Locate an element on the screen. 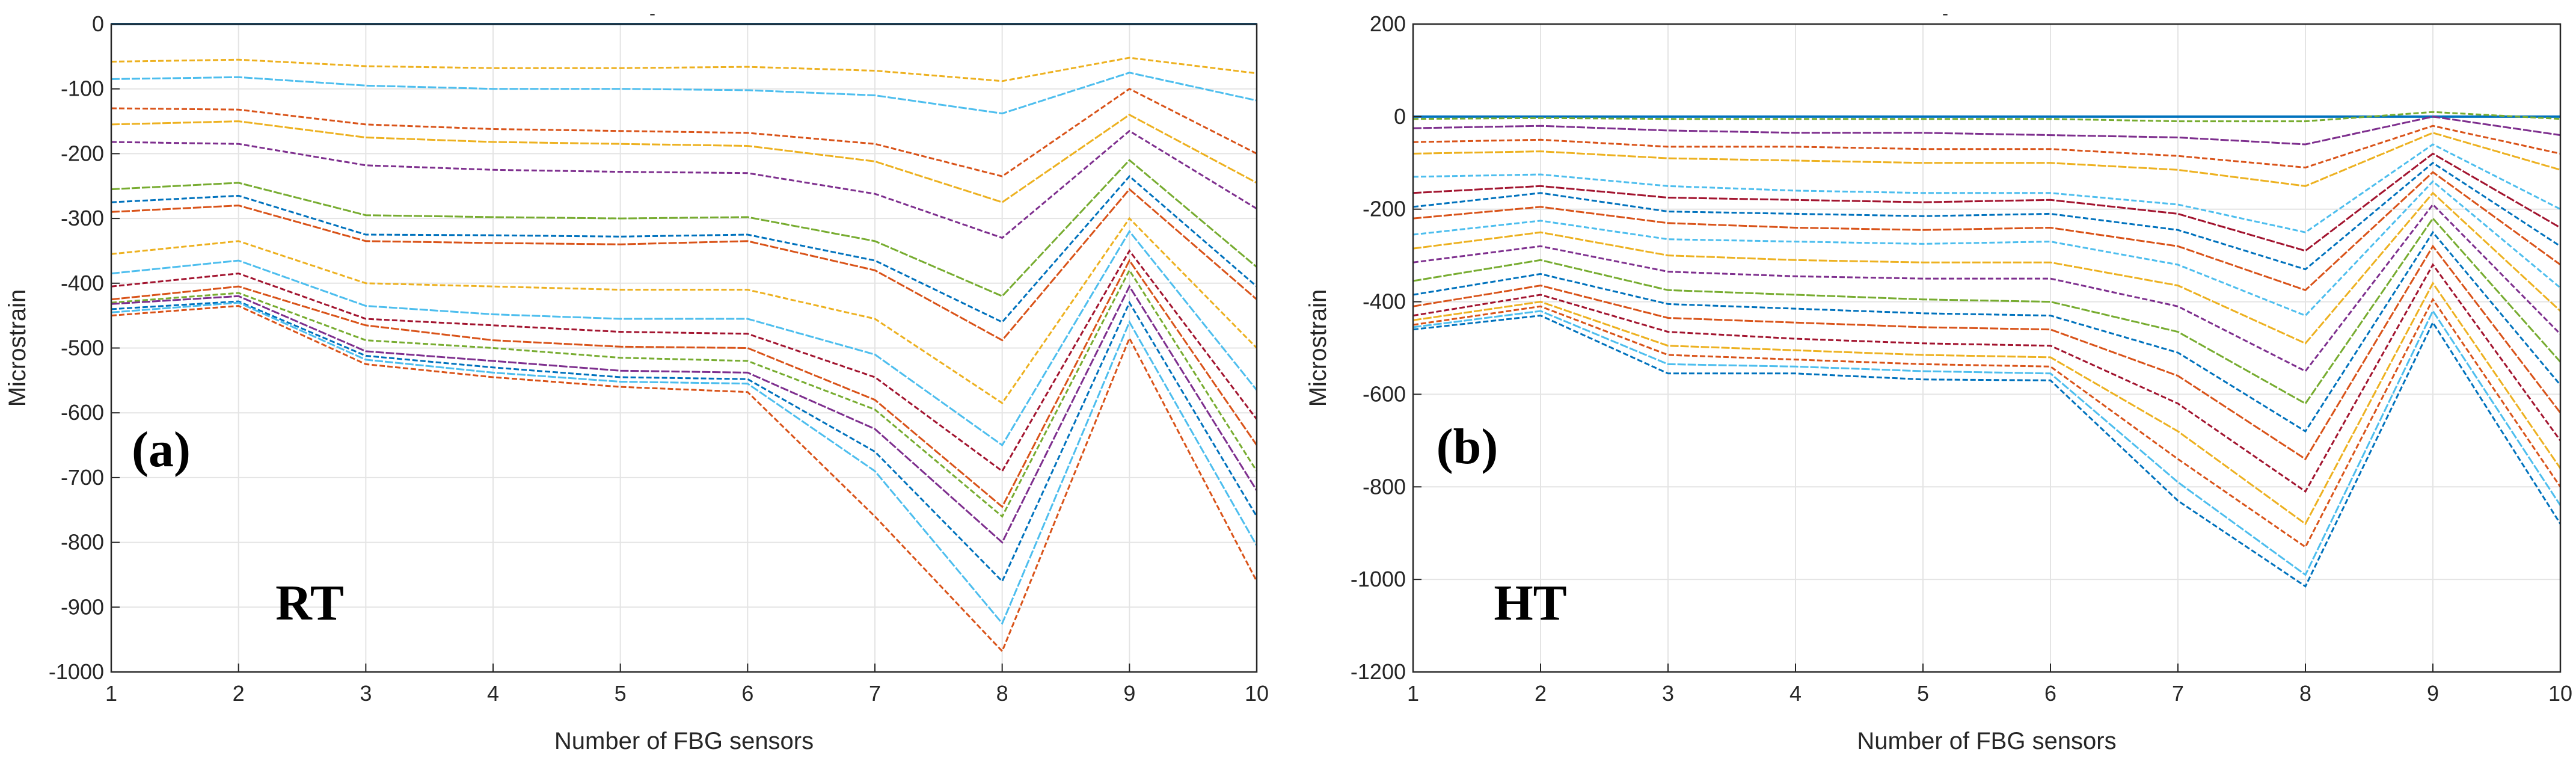 This screenshot has width=2576, height=764. chart-0-xtick-label-3: 4 is located at coordinates (493, 693).